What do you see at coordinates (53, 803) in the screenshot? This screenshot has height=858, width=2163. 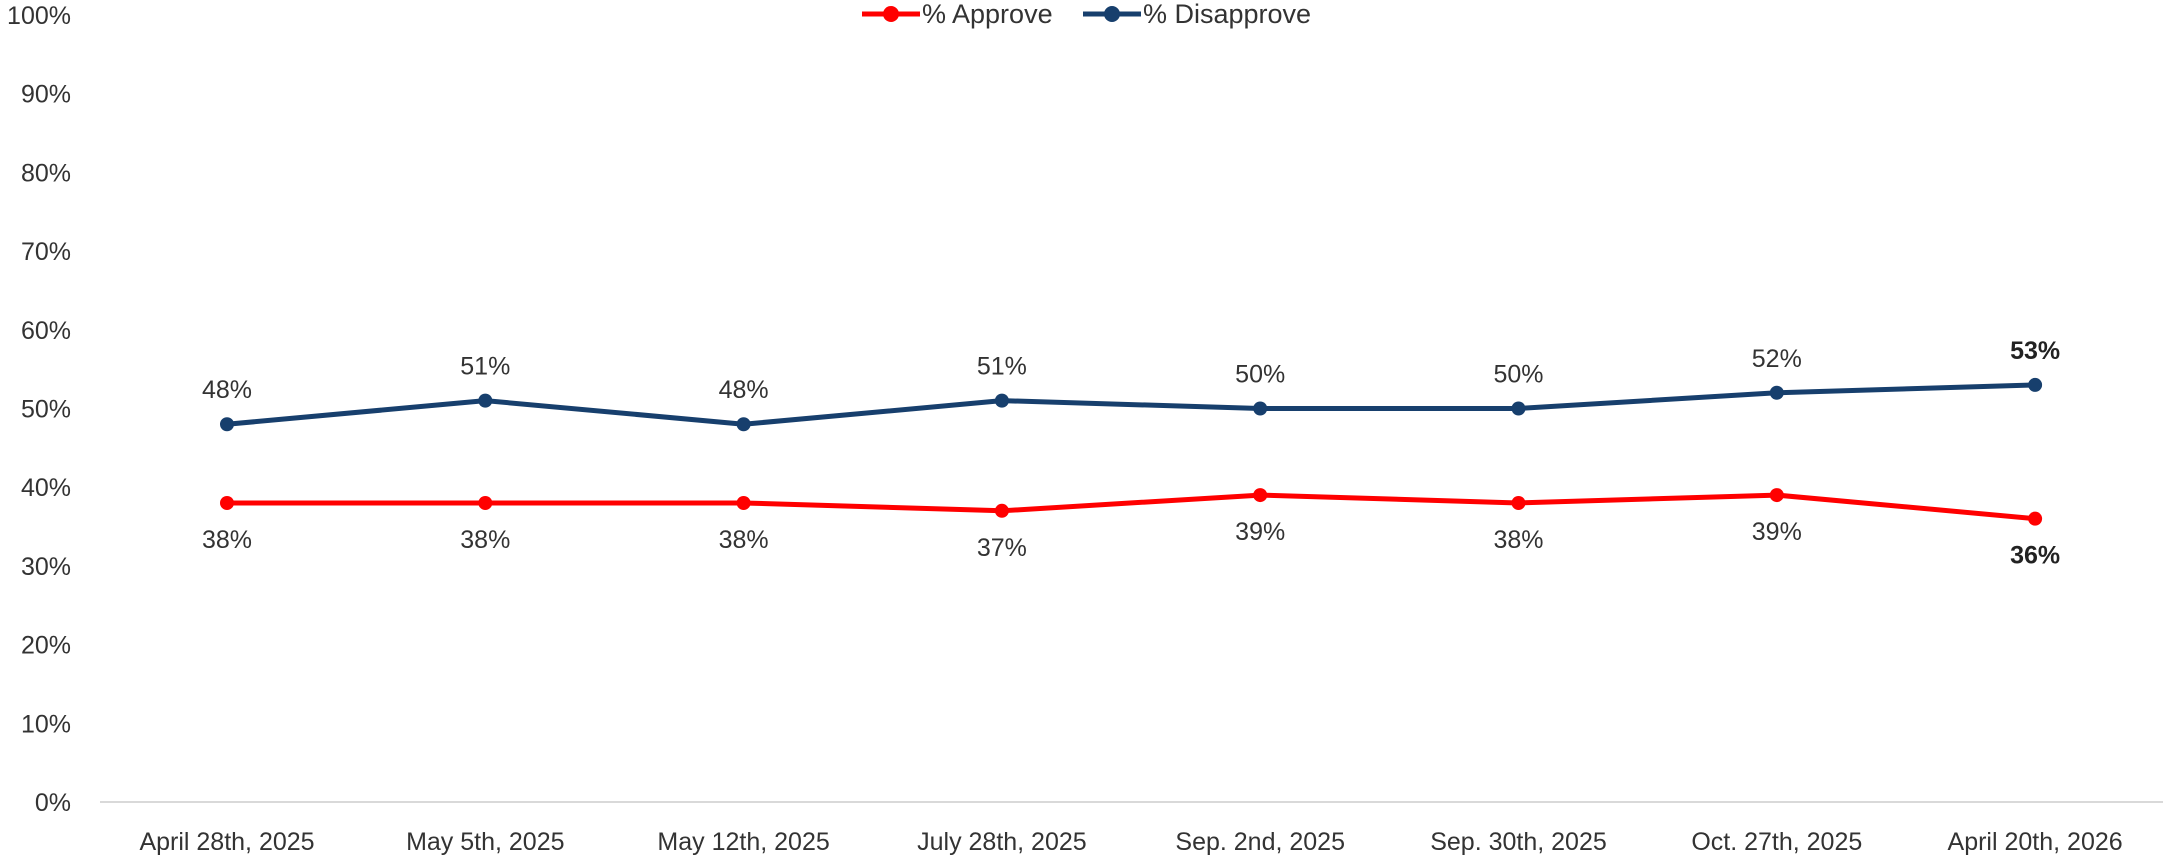 I see `y-tick-label: 0%` at bounding box center [53, 803].